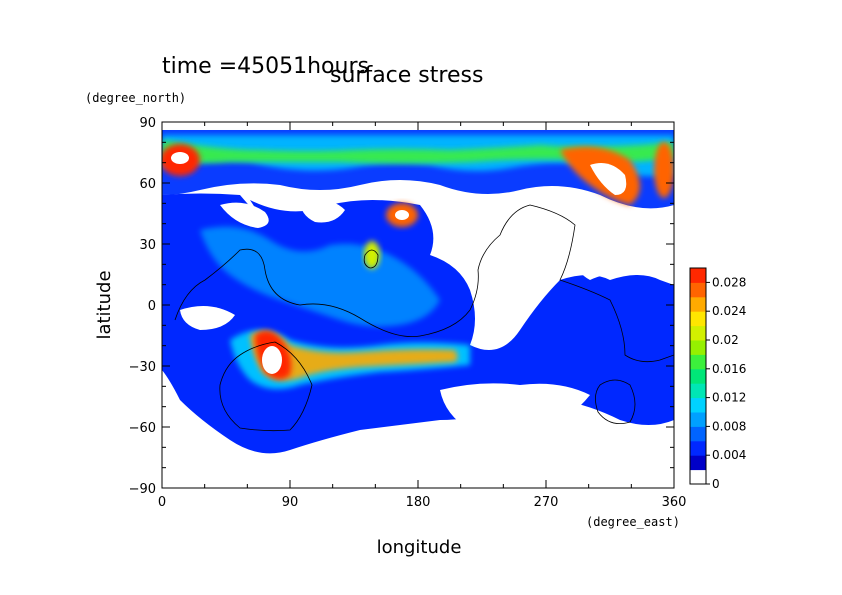 This screenshot has height=595, width=842. What do you see at coordinates (418, 502) in the screenshot?
I see `x-tick-label: 180` at bounding box center [418, 502].